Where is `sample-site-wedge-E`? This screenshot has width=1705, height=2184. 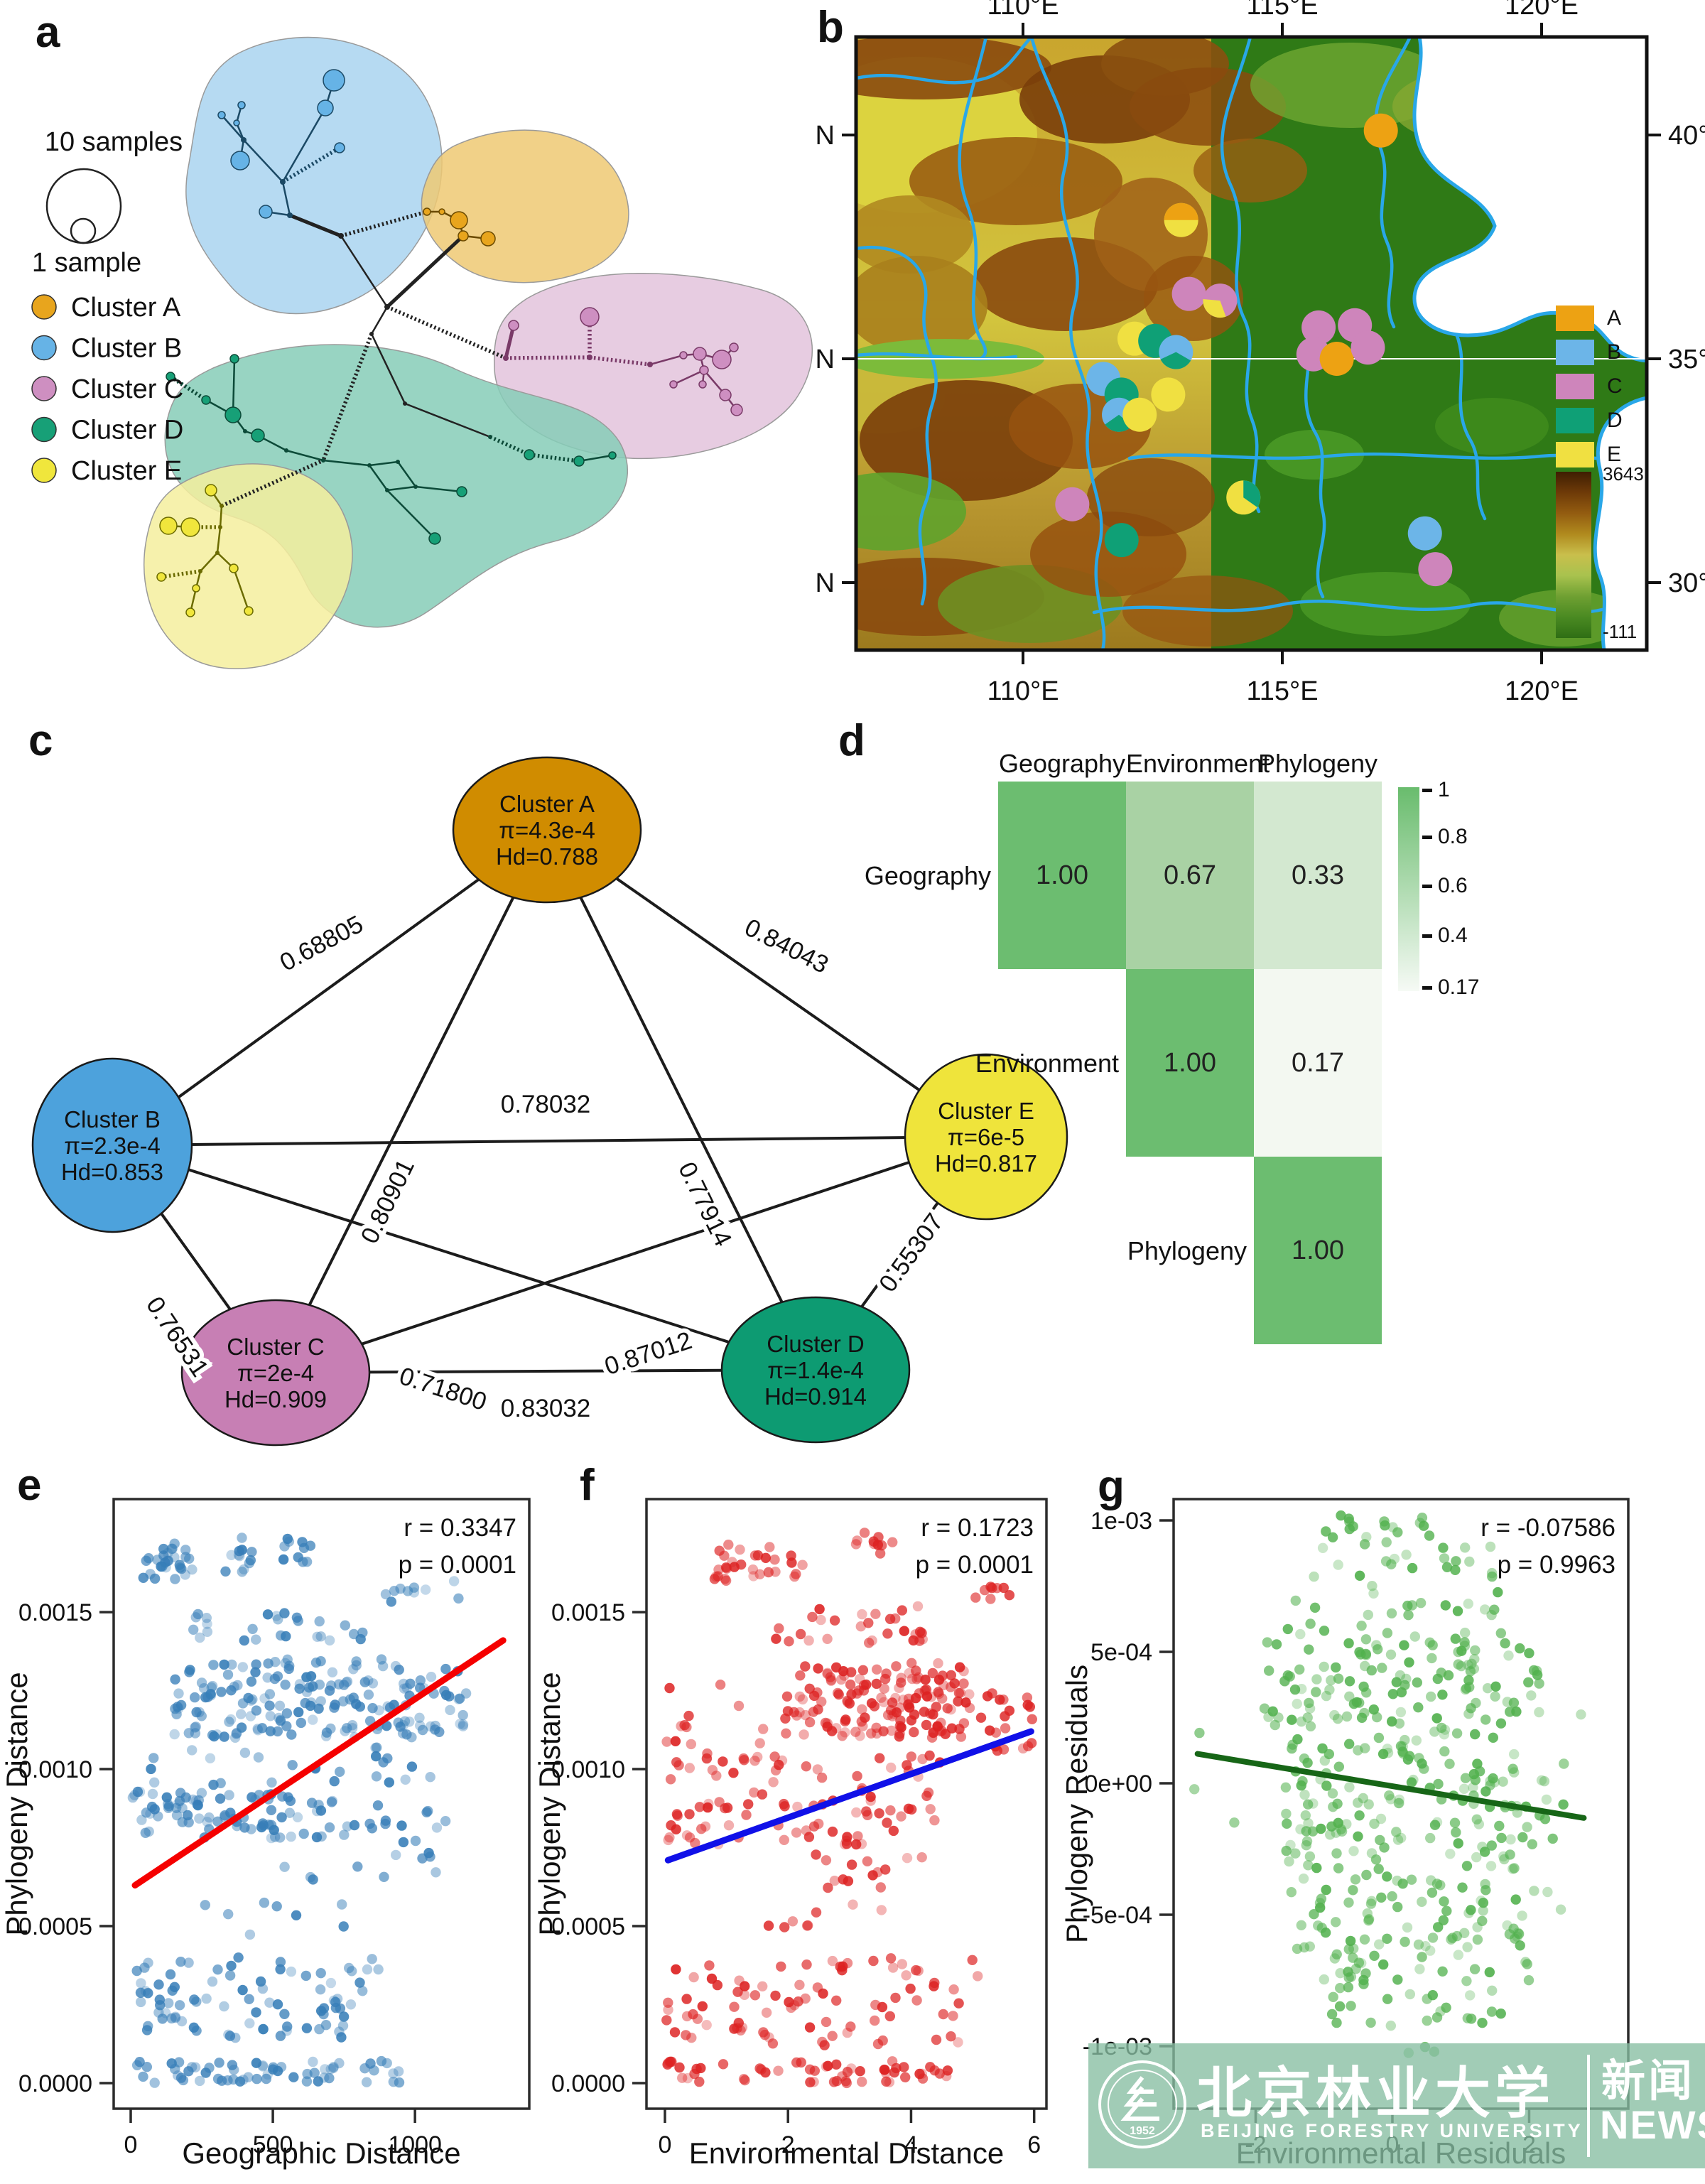
sample-site-wedge-E is located at coordinates (1215, 308).